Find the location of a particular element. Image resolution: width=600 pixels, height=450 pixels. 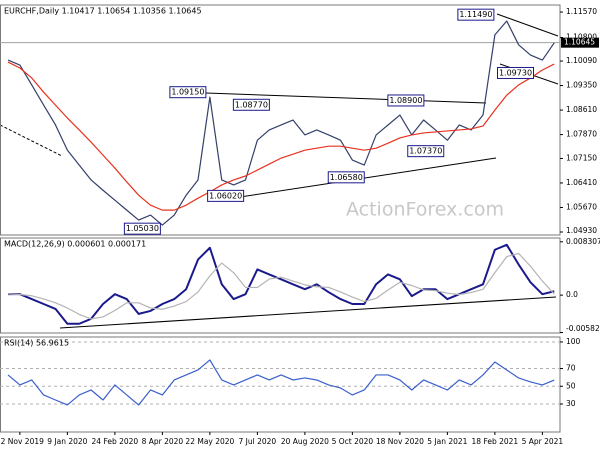

x-tick-label: 22 May 2020 is located at coordinates (209, 441).